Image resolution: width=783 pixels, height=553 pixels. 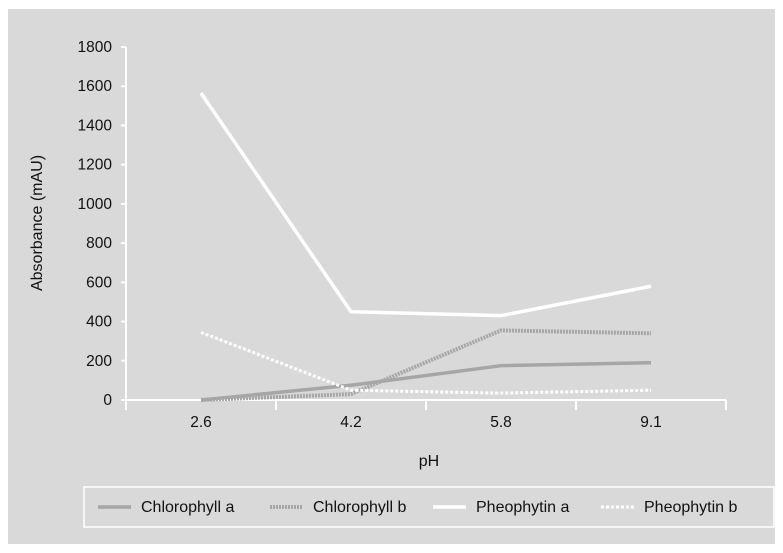 What do you see at coordinates (99, 322) in the screenshot?
I see `y-tick-label: 400` at bounding box center [99, 322].